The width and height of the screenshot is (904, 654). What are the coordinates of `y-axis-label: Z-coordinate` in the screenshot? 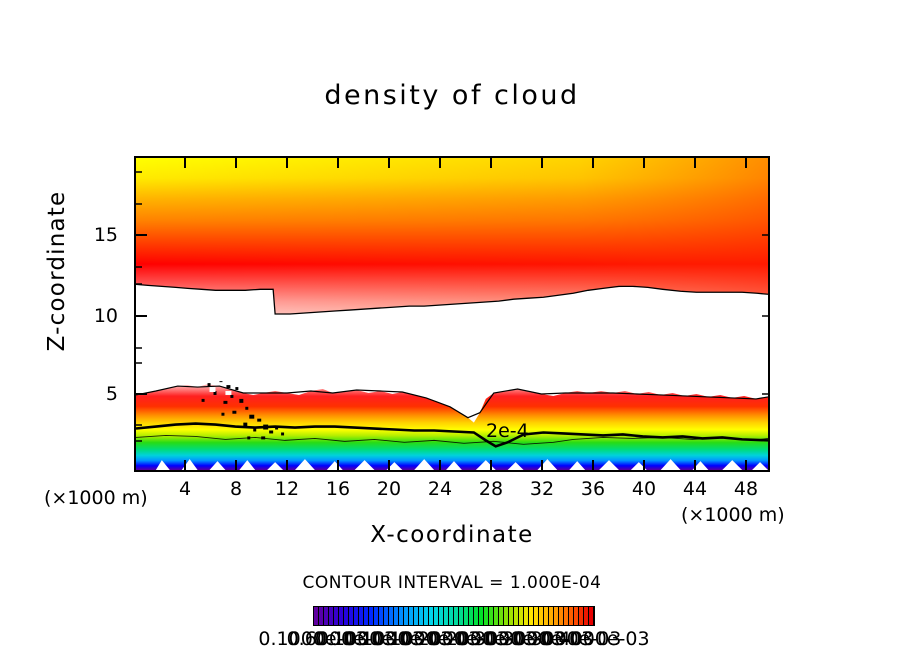 It's located at (57, 271).